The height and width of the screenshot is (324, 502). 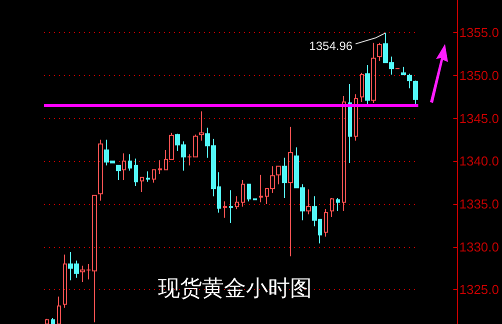 What do you see at coordinates (479, 204) in the screenshot?
I see `y-tick-label: 1335.0` at bounding box center [479, 204].